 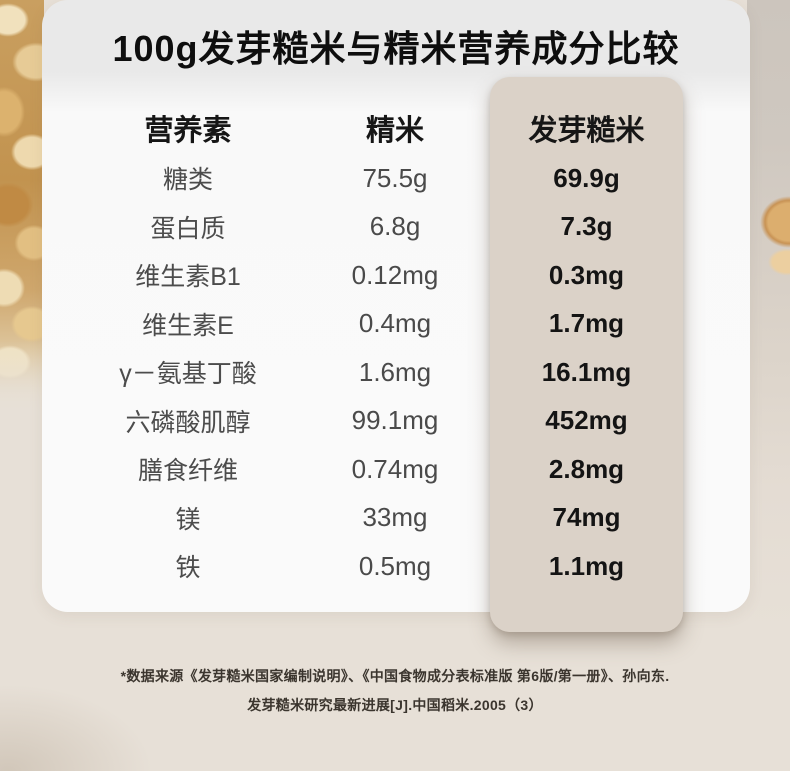 I want to click on nutrient-label: 膳食纤维, so click(x=187, y=471).